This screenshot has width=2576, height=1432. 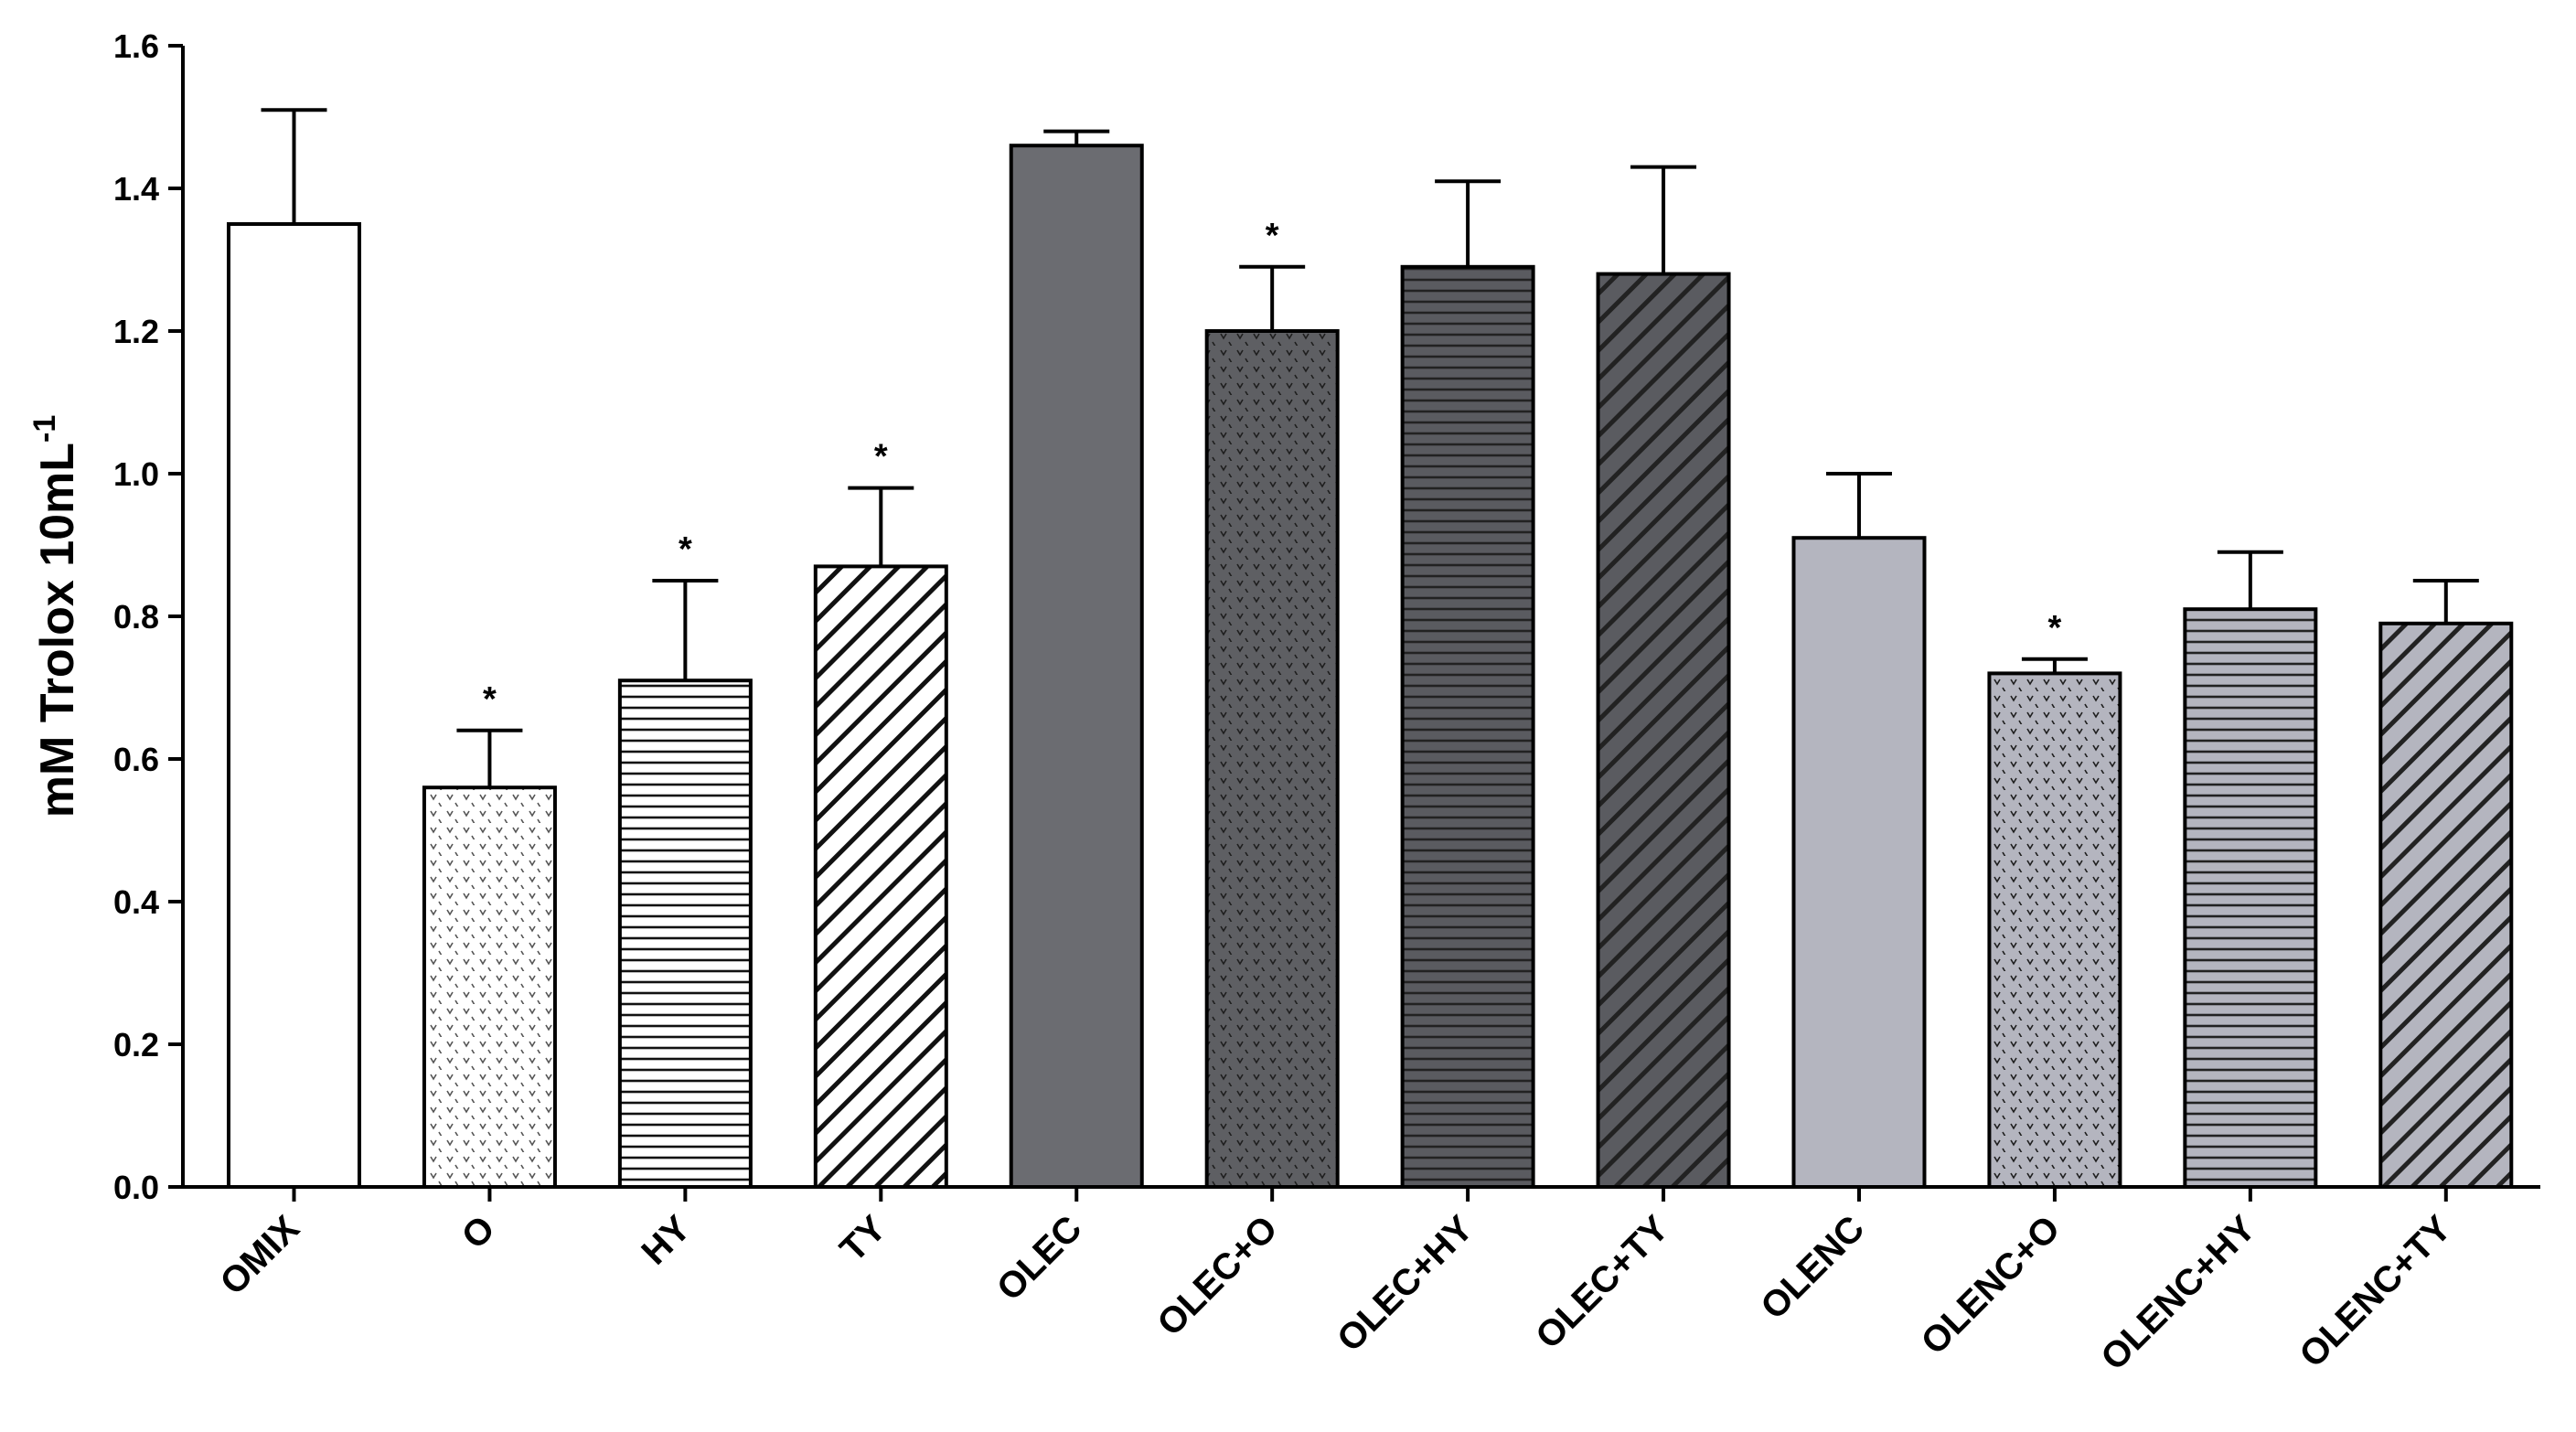 What do you see at coordinates (478, 1232) in the screenshot?
I see `x-tick-label: O` at bounding box center [478, 1232].